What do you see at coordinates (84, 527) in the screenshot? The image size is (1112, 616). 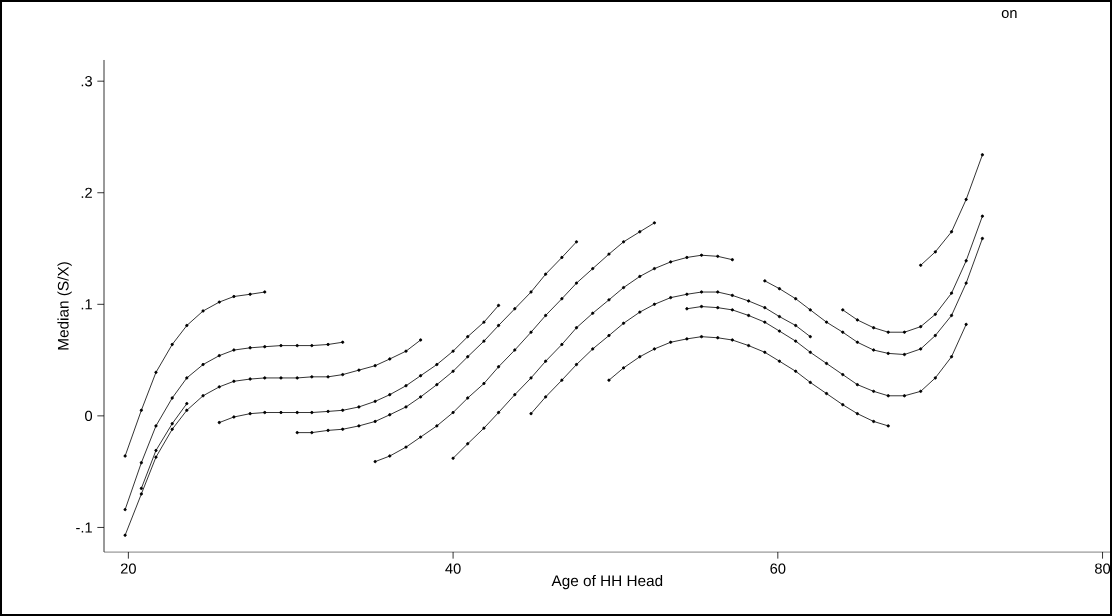 I see `y-tick-label: -.1` at bounding box center [84, 527].